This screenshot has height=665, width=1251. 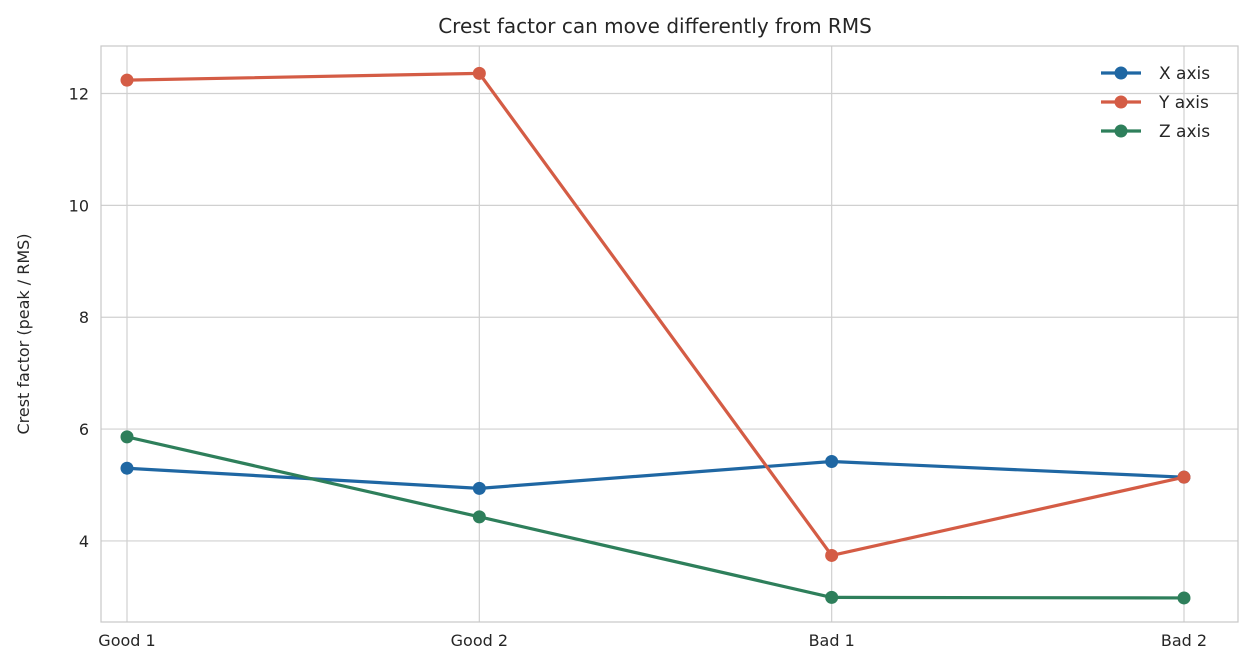 What do you see at coordinates (1184, 74) in the screenshot?
I see `legend-label: X axis` at bounding box center [1184, 74].